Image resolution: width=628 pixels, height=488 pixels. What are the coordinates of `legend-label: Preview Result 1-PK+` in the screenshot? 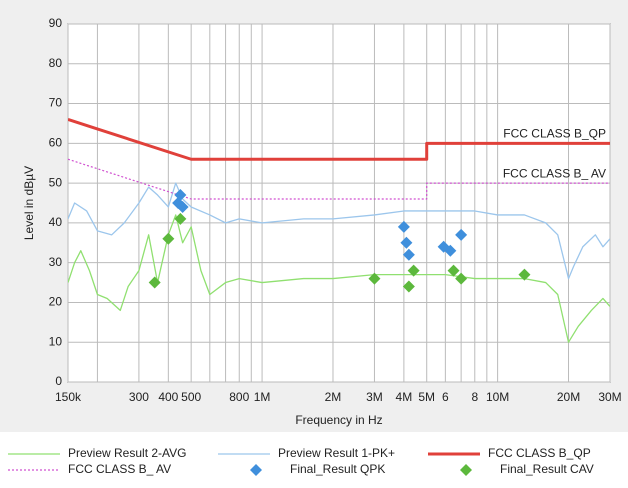 It's located at (336, 453).